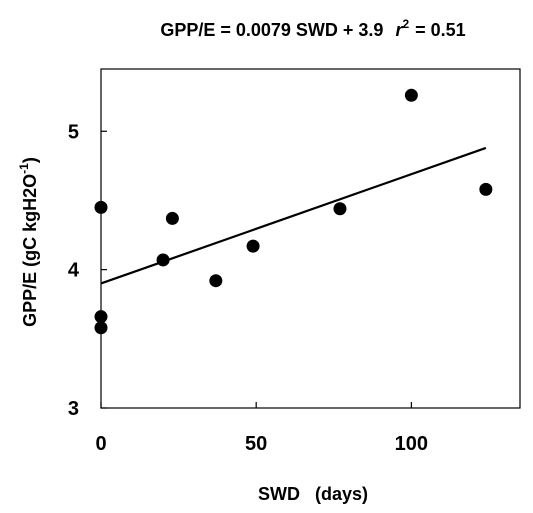 This screenshot has width=533, height=513. I want to click on x-axis-label: SWD (days), so click(313, 494).